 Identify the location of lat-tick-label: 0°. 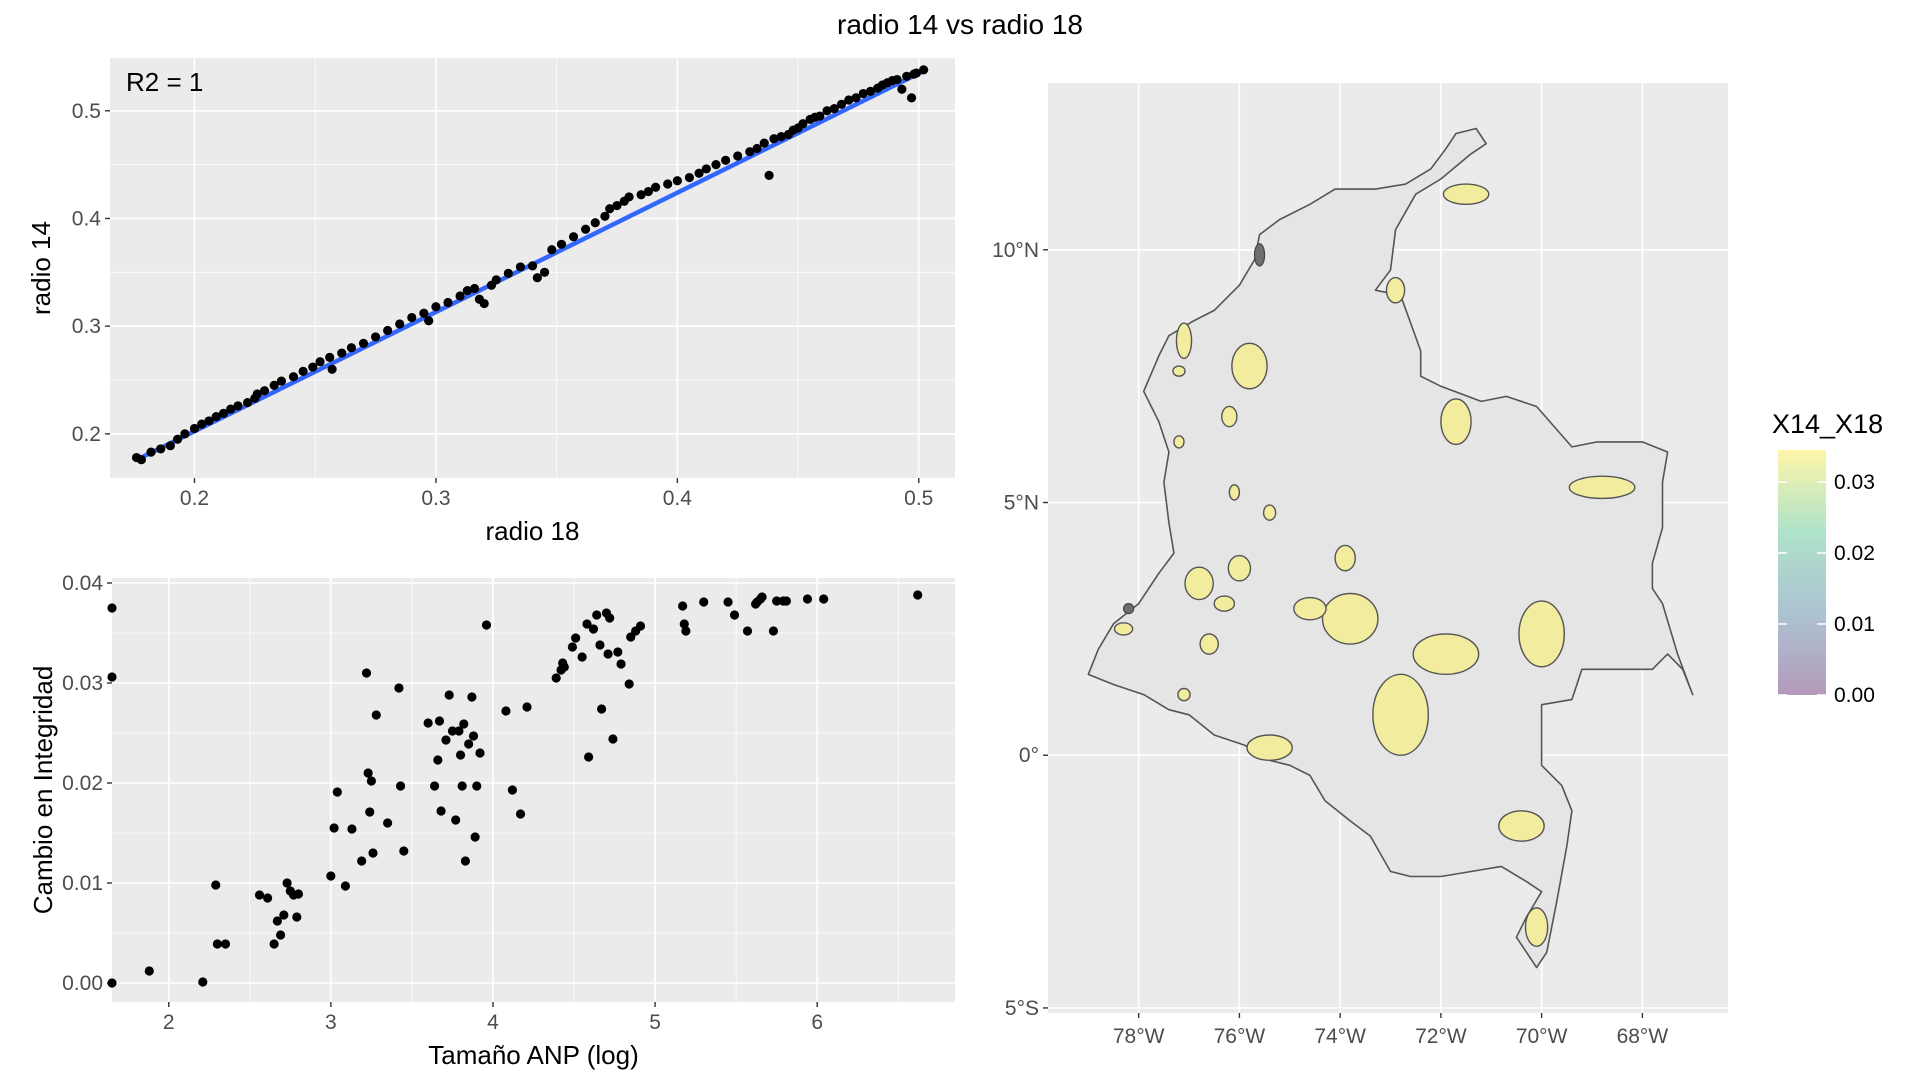
(1029, 755).